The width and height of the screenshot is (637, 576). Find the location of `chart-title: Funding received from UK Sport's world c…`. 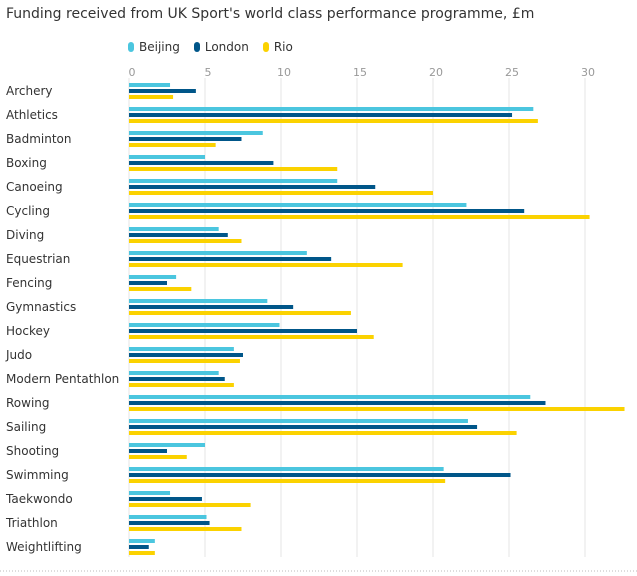

chart-title: Funding received from UK Sport's world c… is located at coordinates (270, 14).